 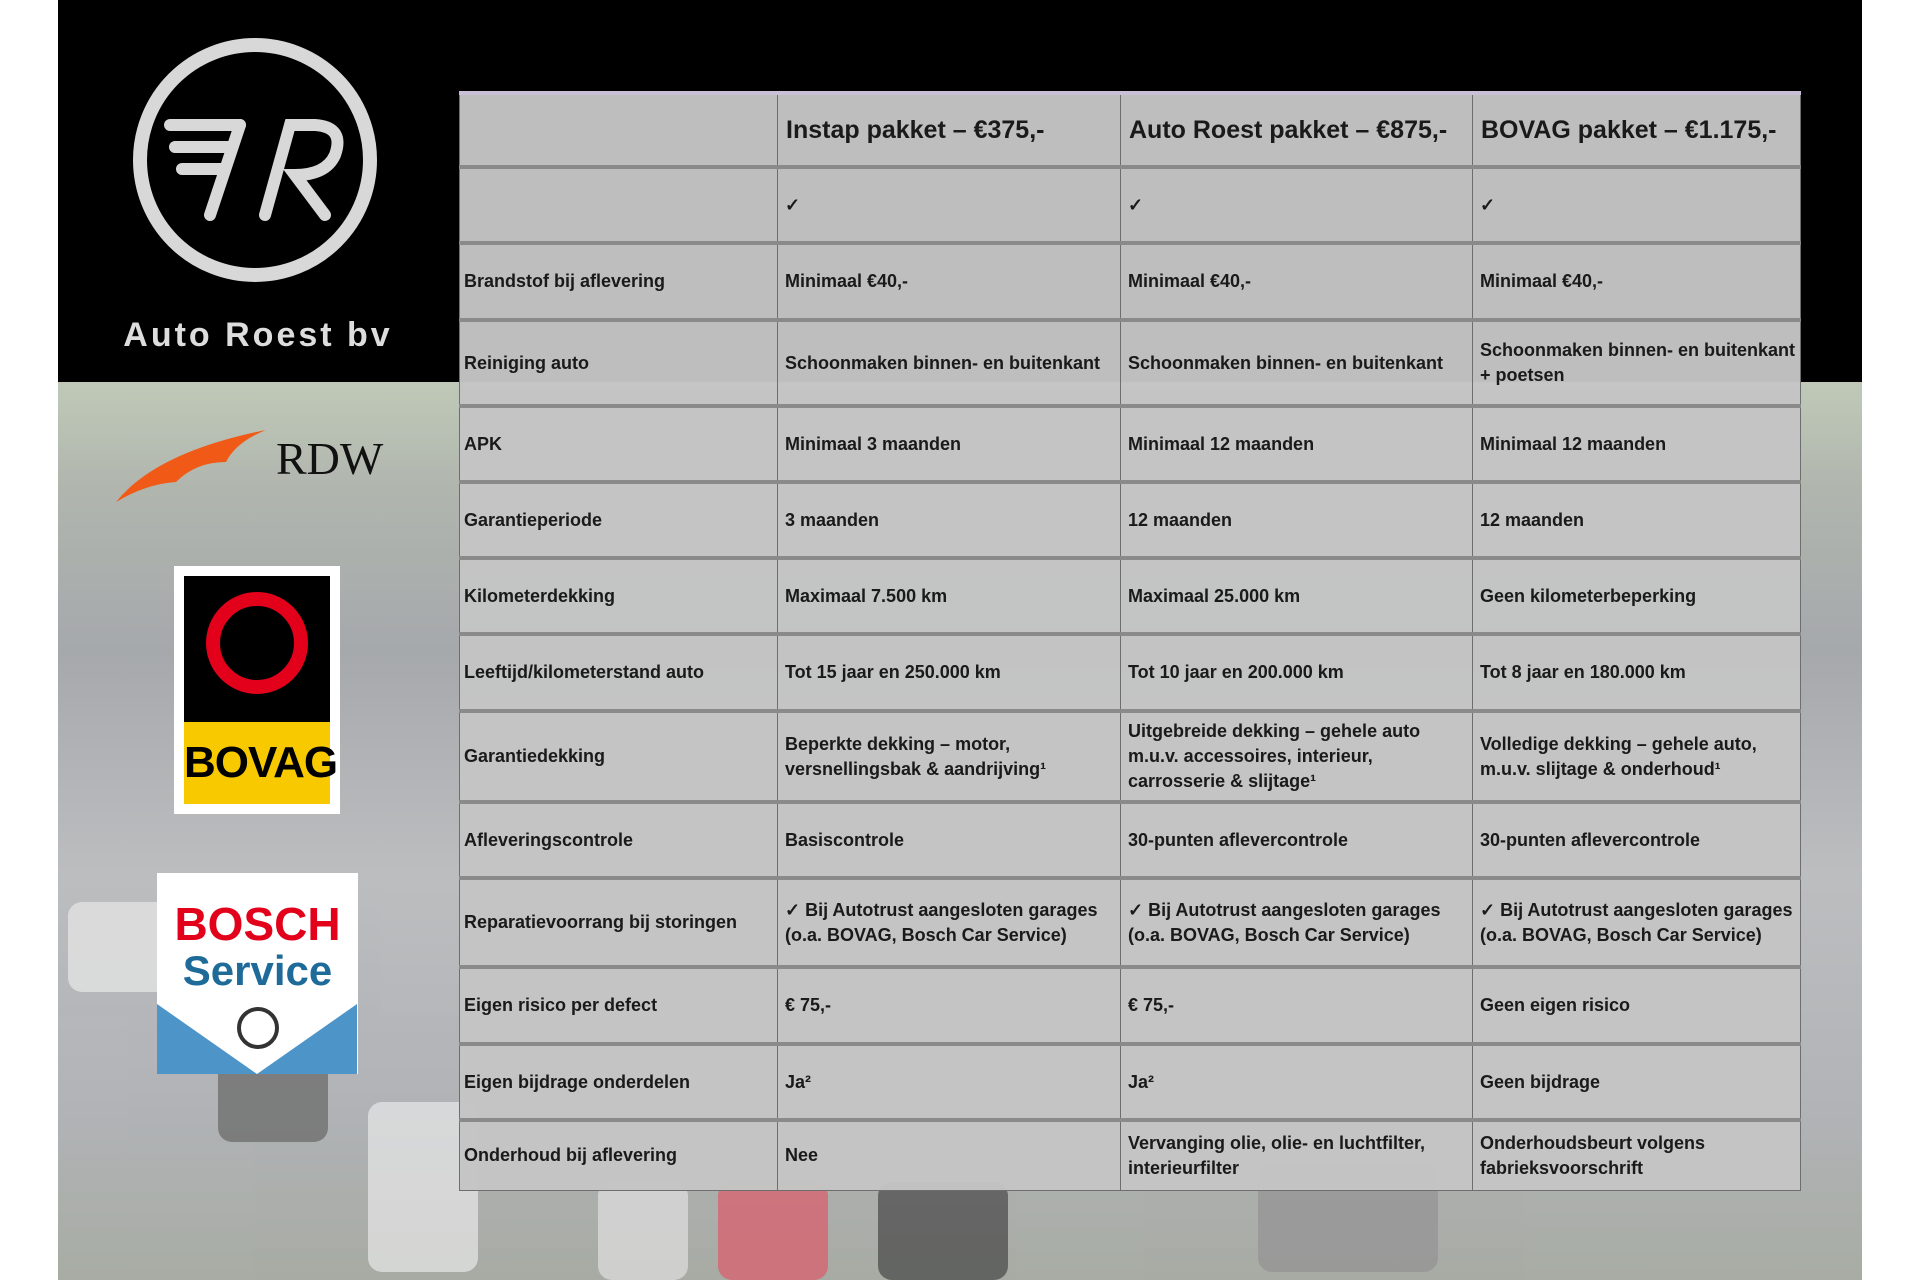 I want to click on brand-name: Auto Roest bv, so click(x=258, y=335).